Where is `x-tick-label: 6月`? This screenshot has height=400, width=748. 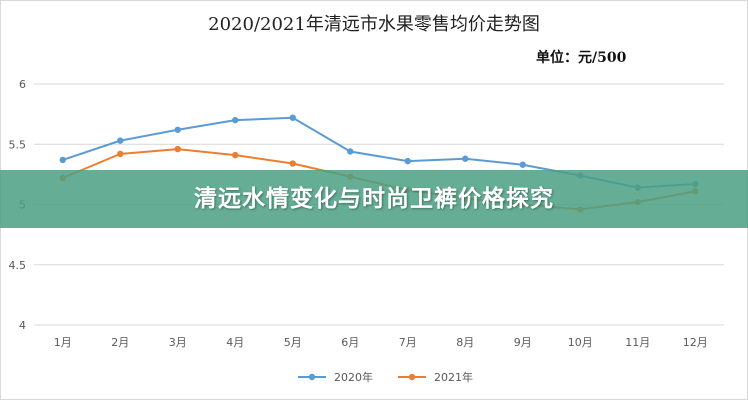
x-tick-label: 6月 is located at coordinates (350, 342).